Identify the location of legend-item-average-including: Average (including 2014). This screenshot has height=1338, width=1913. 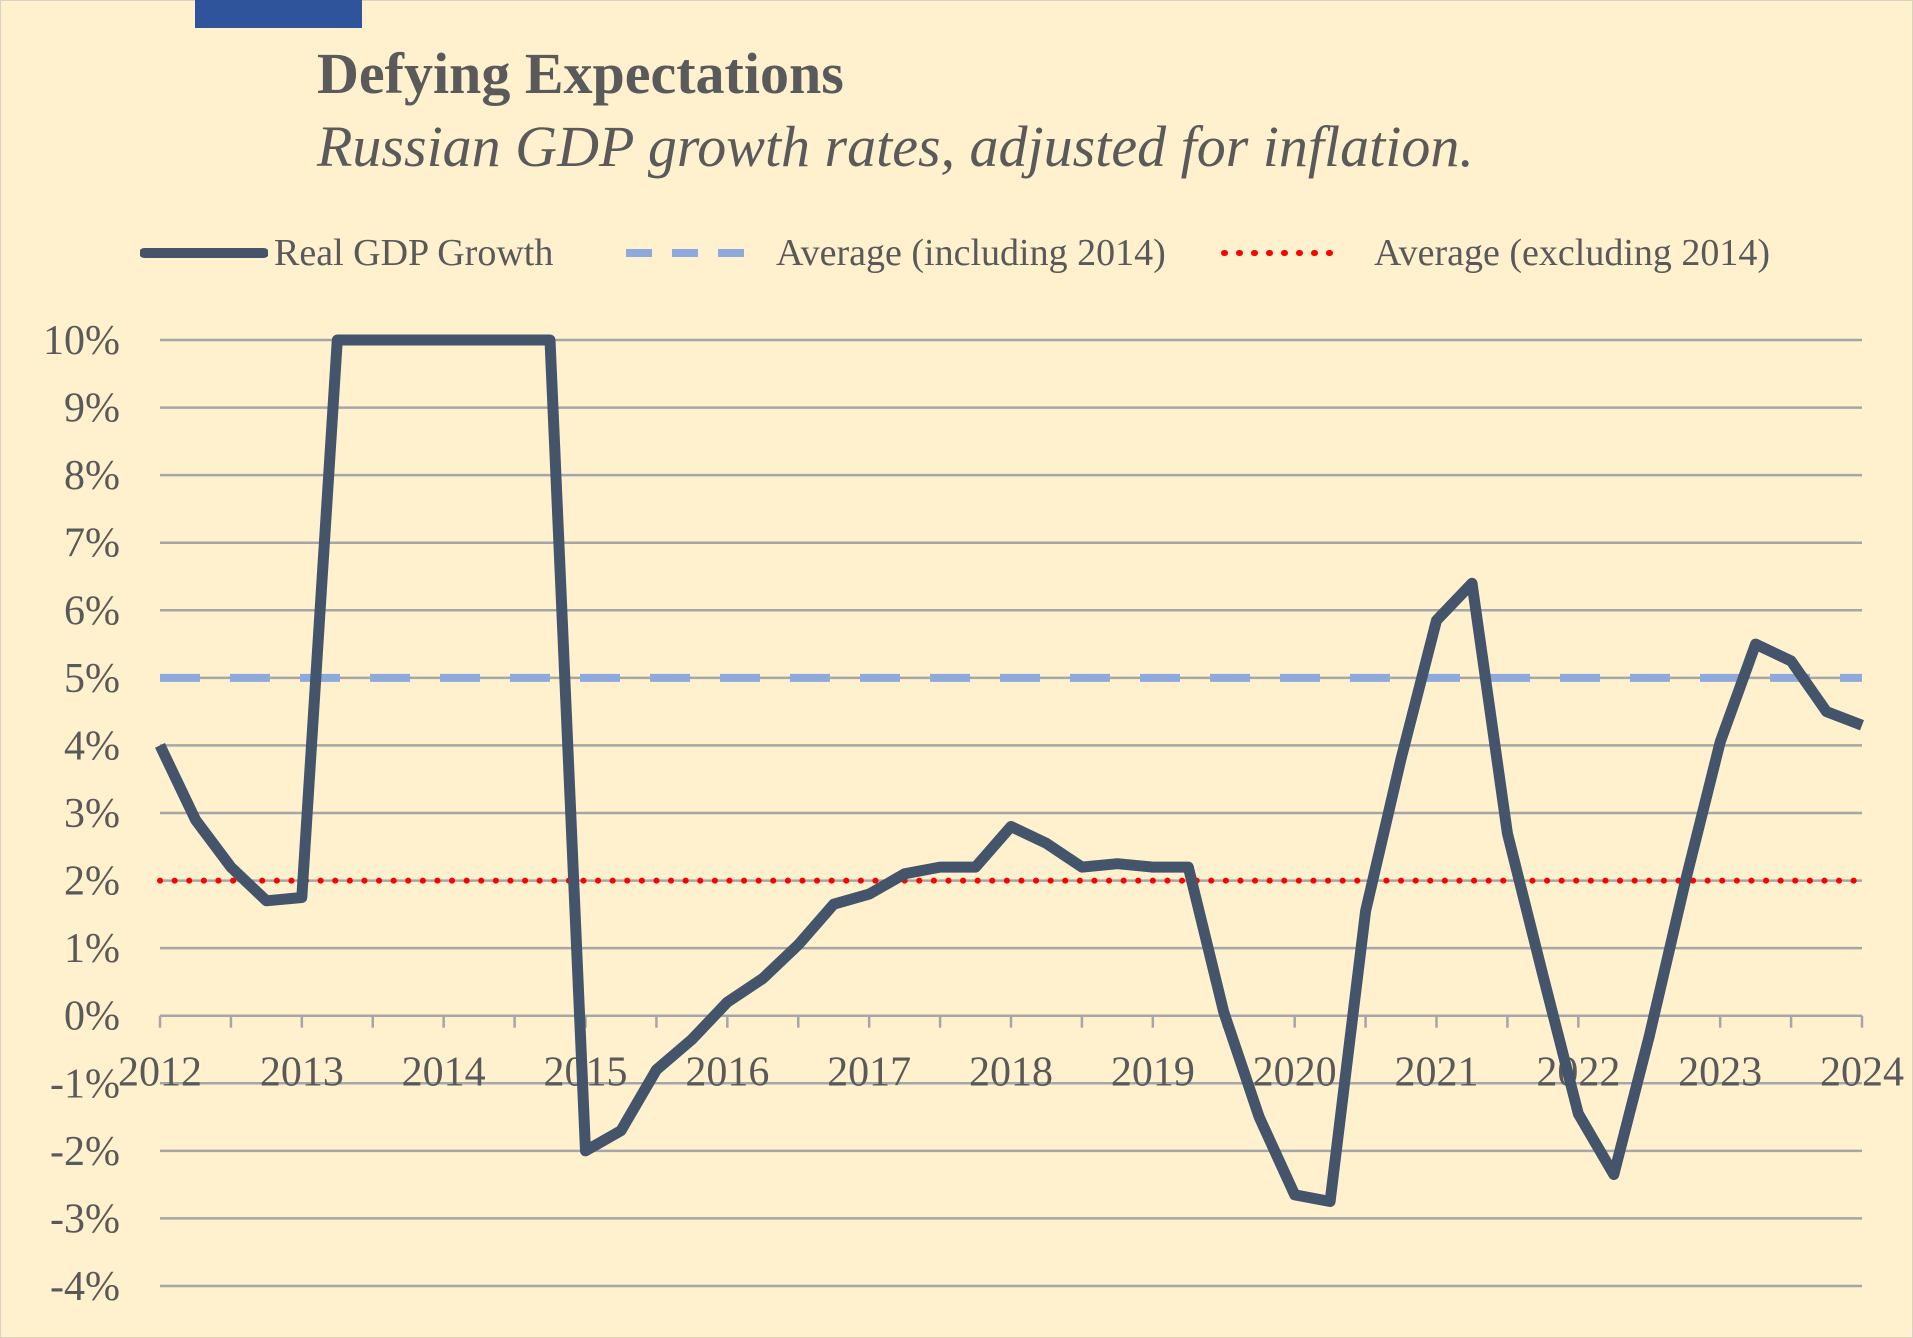
(894, 253).